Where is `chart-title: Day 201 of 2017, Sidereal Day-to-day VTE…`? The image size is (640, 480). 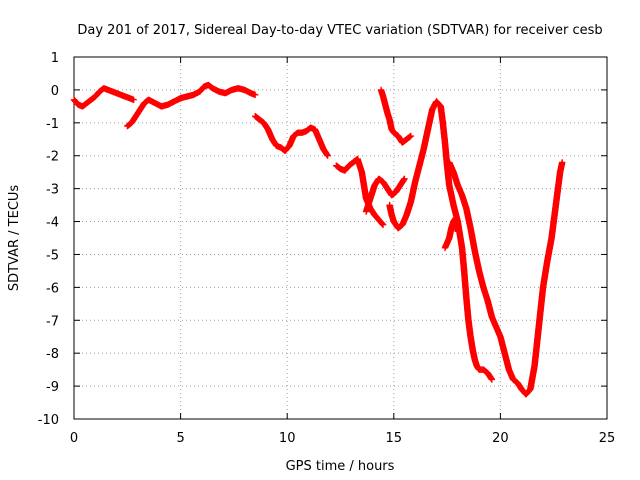 chart-title: Day 201 of 2017, Sidereal Day-to-day VTE… is located at coordinates (339, 30).